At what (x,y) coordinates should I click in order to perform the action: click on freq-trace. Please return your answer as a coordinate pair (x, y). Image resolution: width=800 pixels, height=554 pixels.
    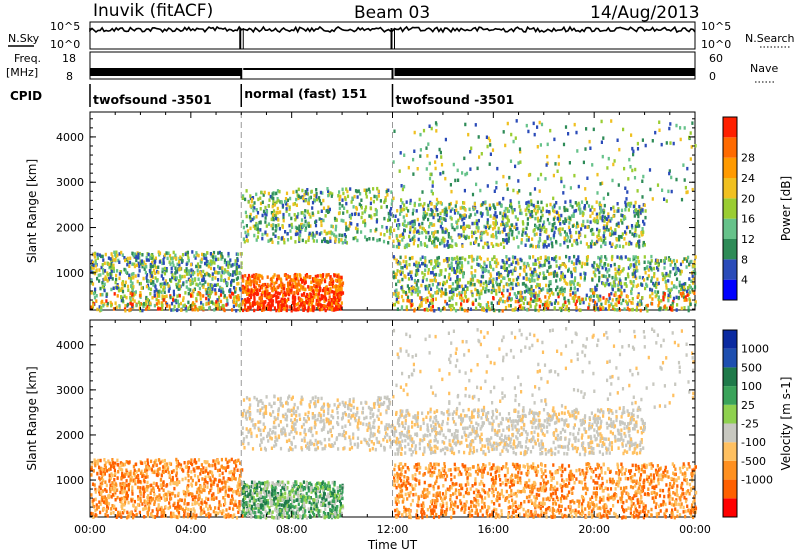
    Looking at the image, I should click on (392, 73).